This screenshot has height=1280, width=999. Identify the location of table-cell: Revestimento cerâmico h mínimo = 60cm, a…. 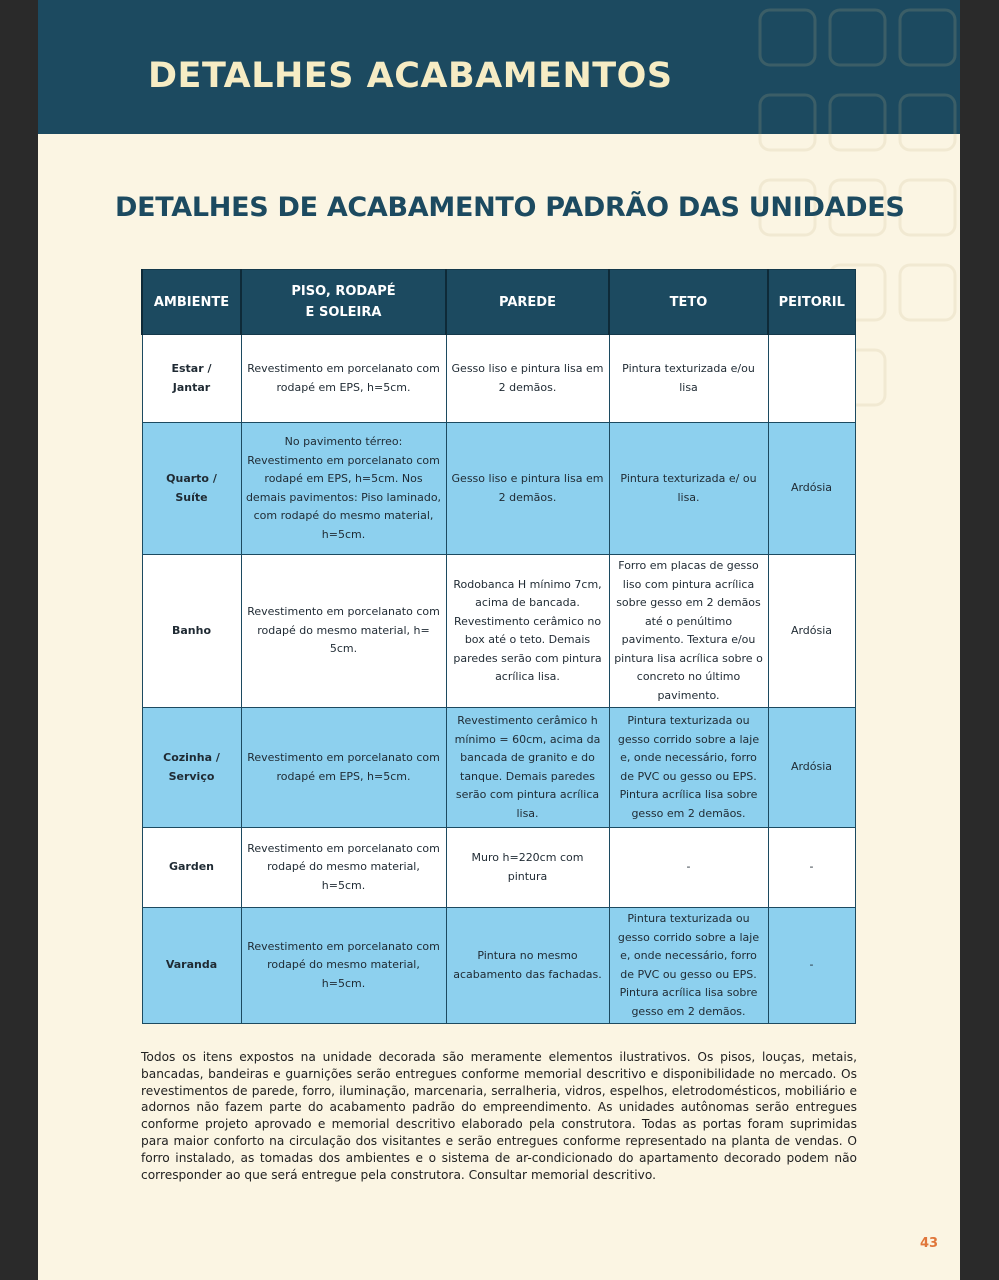
(527, 767).